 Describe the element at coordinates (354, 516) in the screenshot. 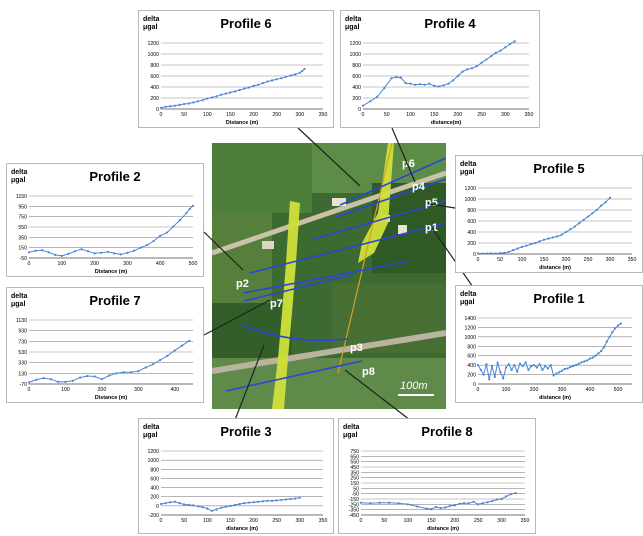

I see `y-tick-label: -450` at that location.